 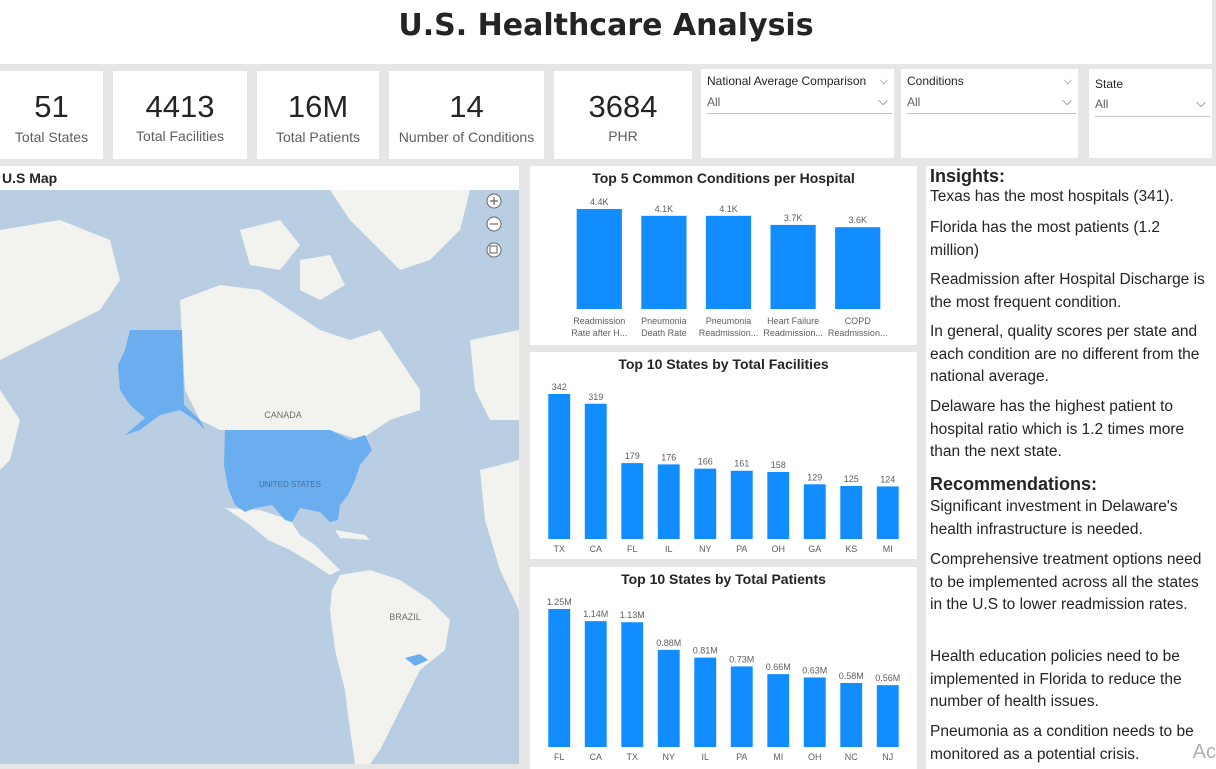 I want to click on x-tick-label: CA, so click(x=595, y=549).